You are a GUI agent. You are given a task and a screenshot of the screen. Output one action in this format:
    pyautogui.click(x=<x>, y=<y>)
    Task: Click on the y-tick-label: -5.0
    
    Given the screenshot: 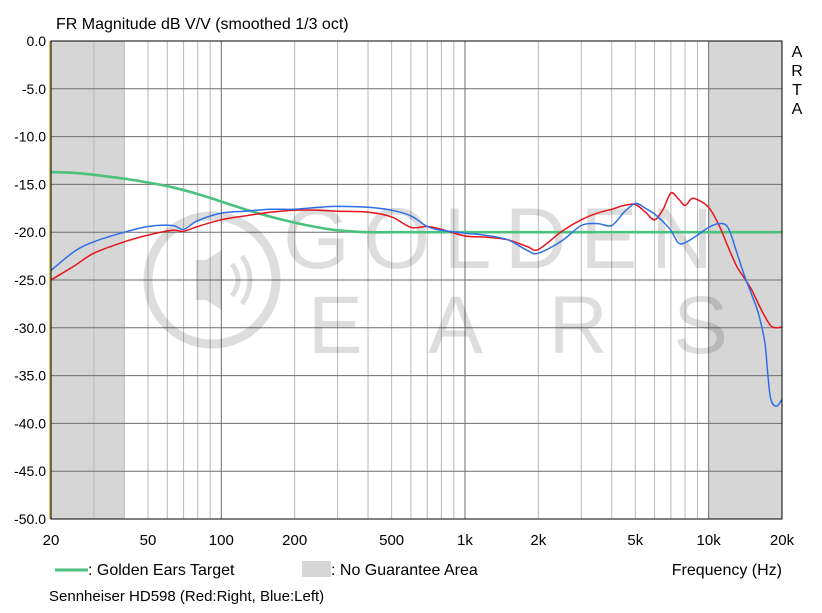 What is the action you would take?
    pyautogui.click(x=34, y=89)
    